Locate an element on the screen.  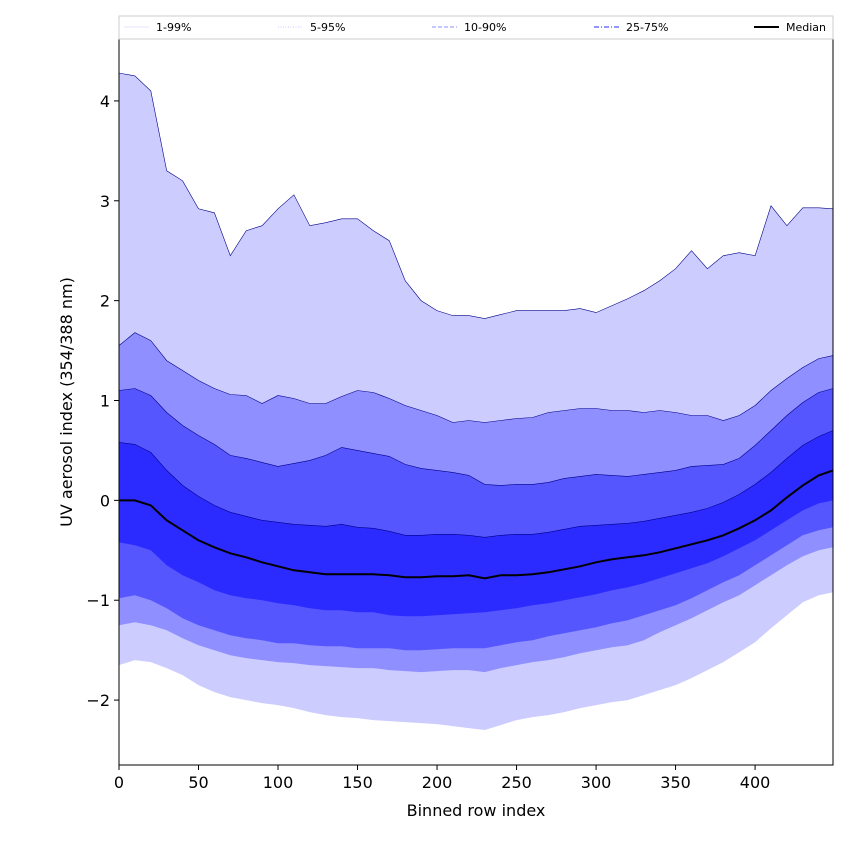
y-tick-label: −2 is located at coordinates (98, 700).